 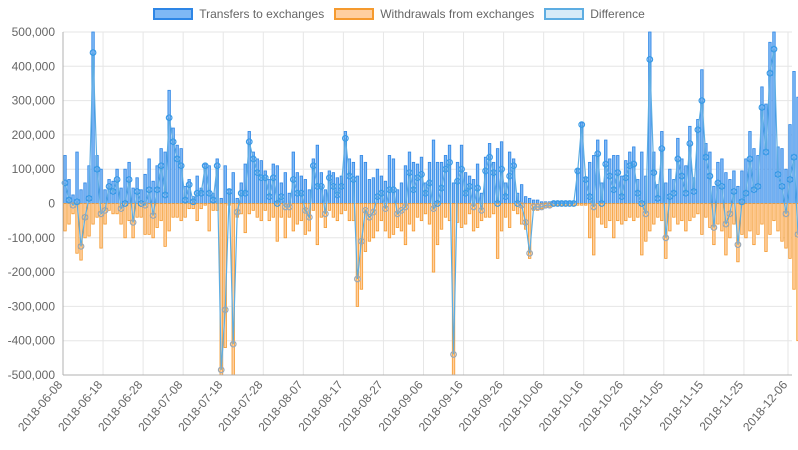 What do you see at coordinates (34, 169) in the screenshot?
I see `y-tick-label: 100,000` at bounding box center [34, 169].